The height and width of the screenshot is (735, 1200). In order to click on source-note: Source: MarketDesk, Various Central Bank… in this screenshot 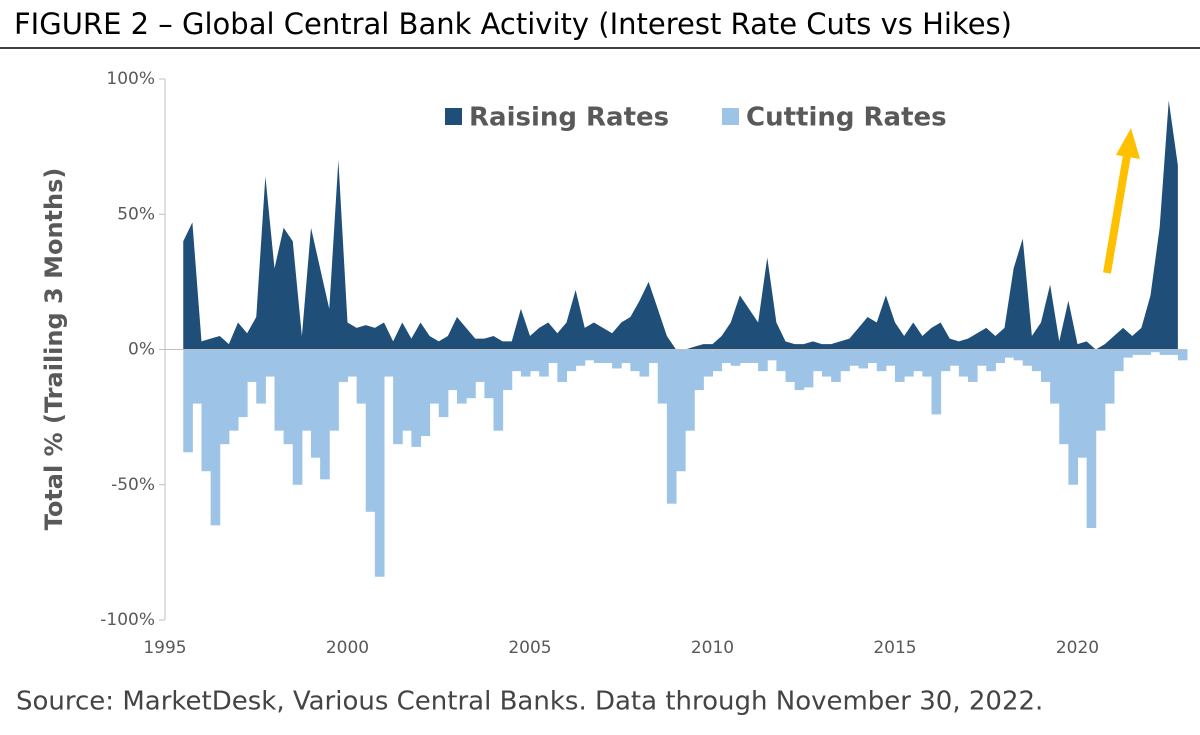, I will do `click(529, 702)`.